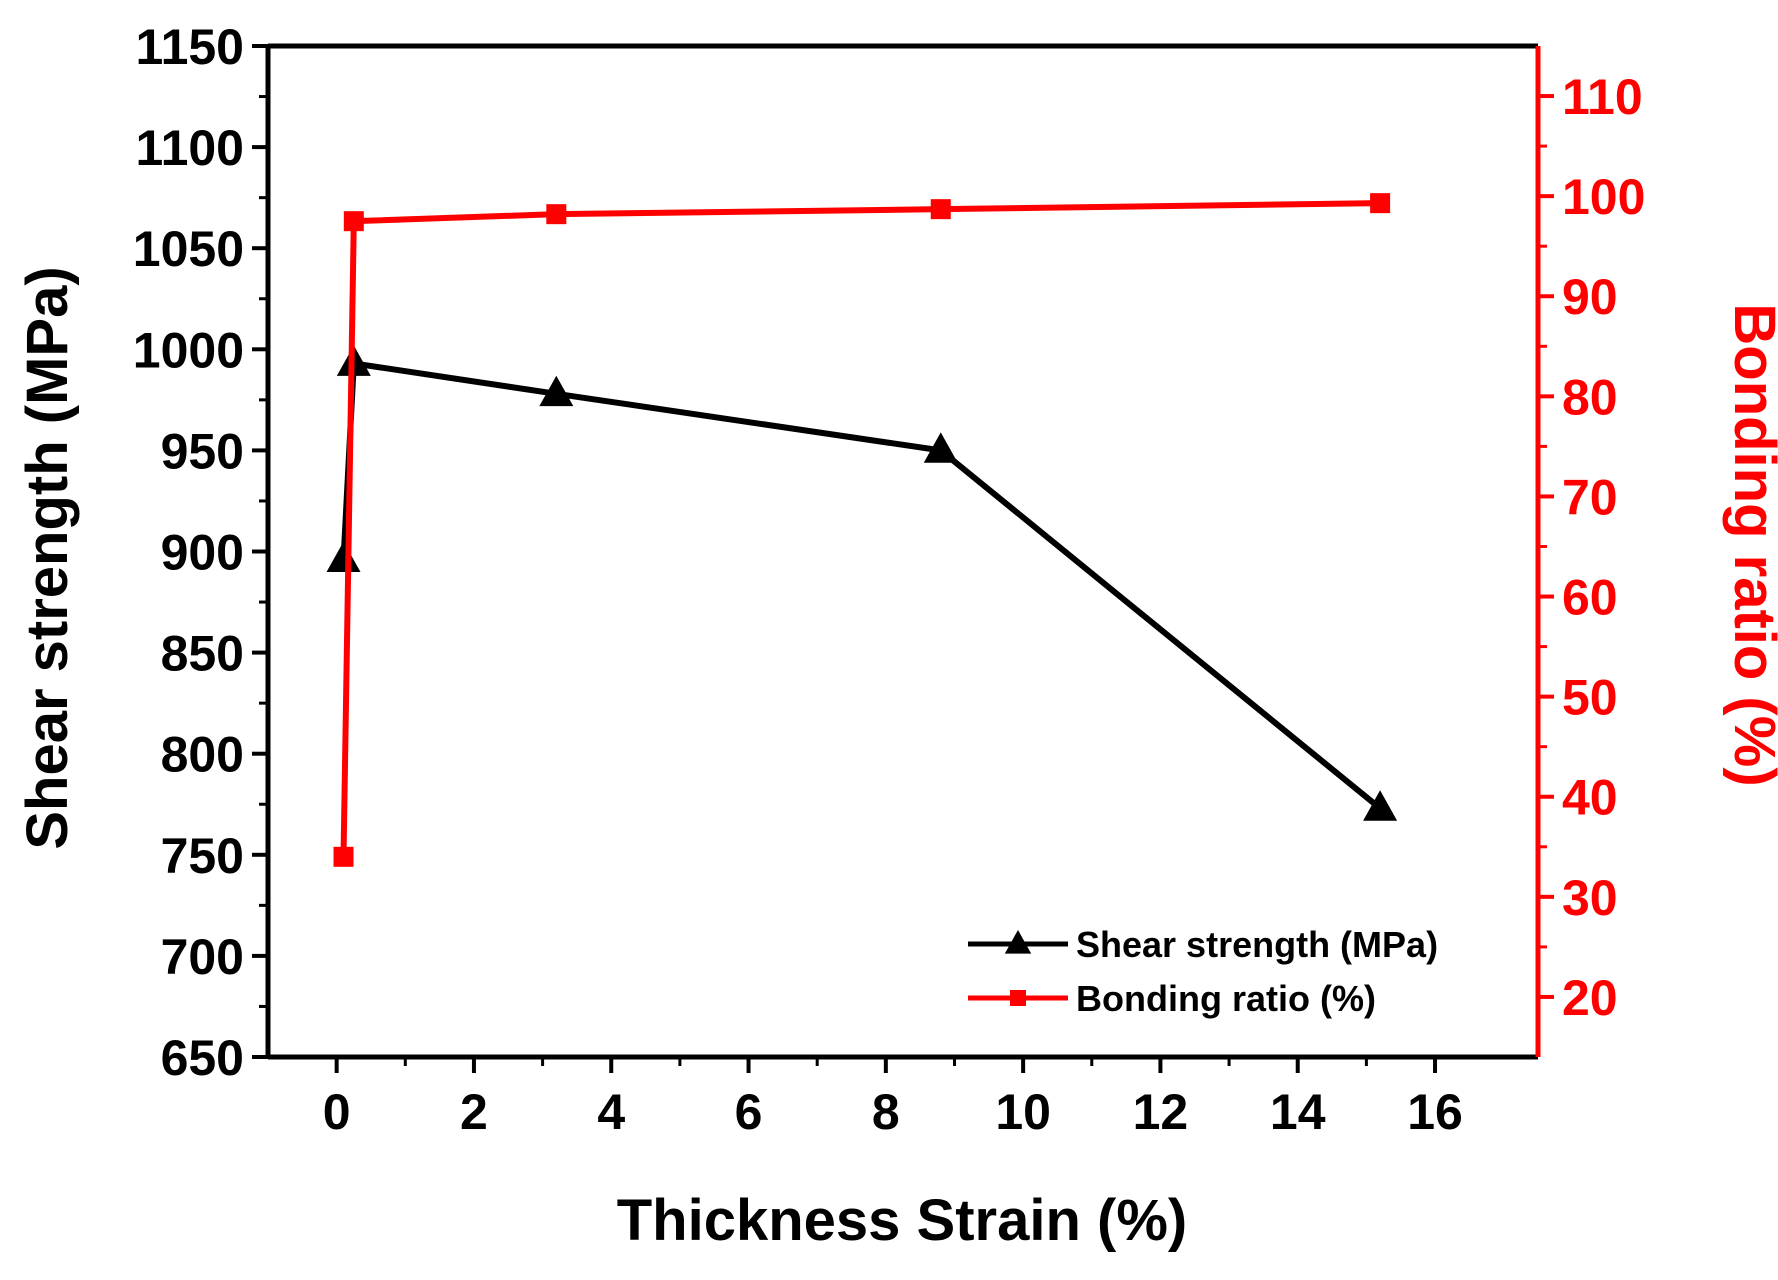  What do you see at coordinates (1590, 898) in the screenshot?
I see `y-right-tick-label: 30` at bounding box center [1590, 898].